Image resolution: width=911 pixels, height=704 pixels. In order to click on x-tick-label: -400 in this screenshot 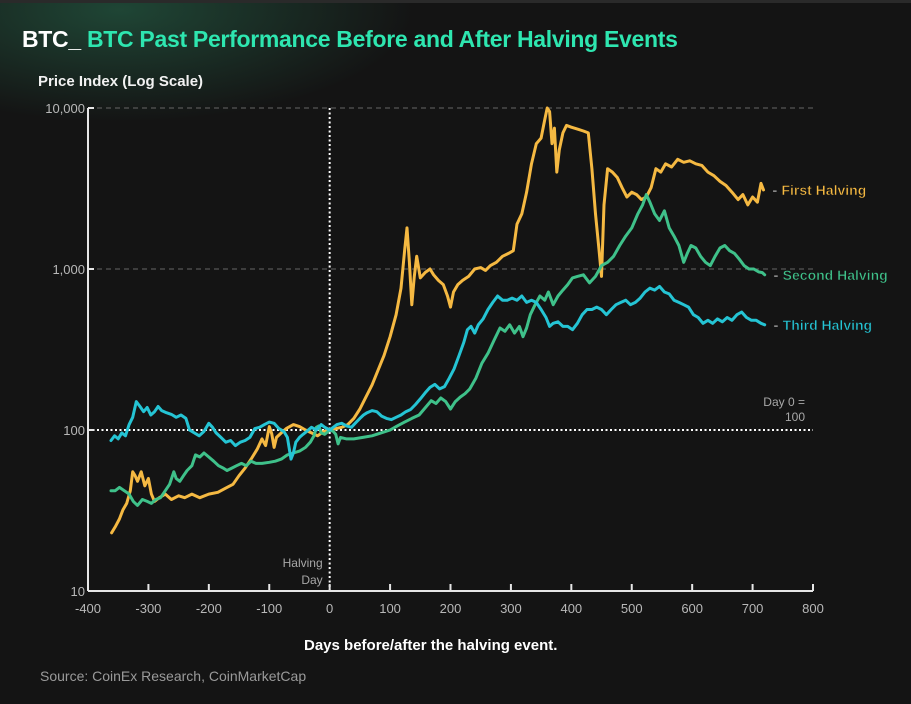, I will do `click(88, 608)`.